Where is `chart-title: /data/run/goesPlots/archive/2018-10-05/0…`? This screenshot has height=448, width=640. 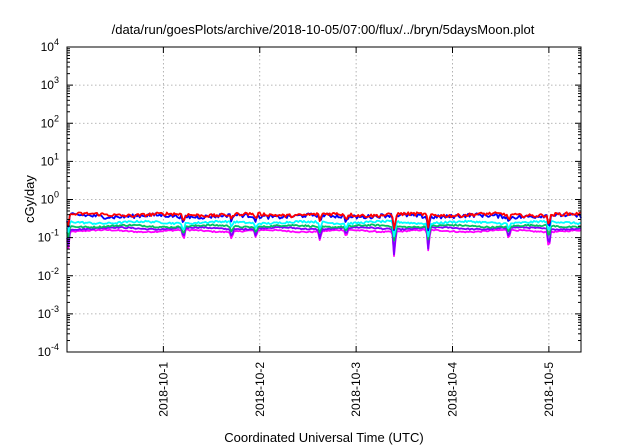 chart-title: /data/run/goesPlots/archive/2018-10-05/0… is located at coordinates (323, 29).